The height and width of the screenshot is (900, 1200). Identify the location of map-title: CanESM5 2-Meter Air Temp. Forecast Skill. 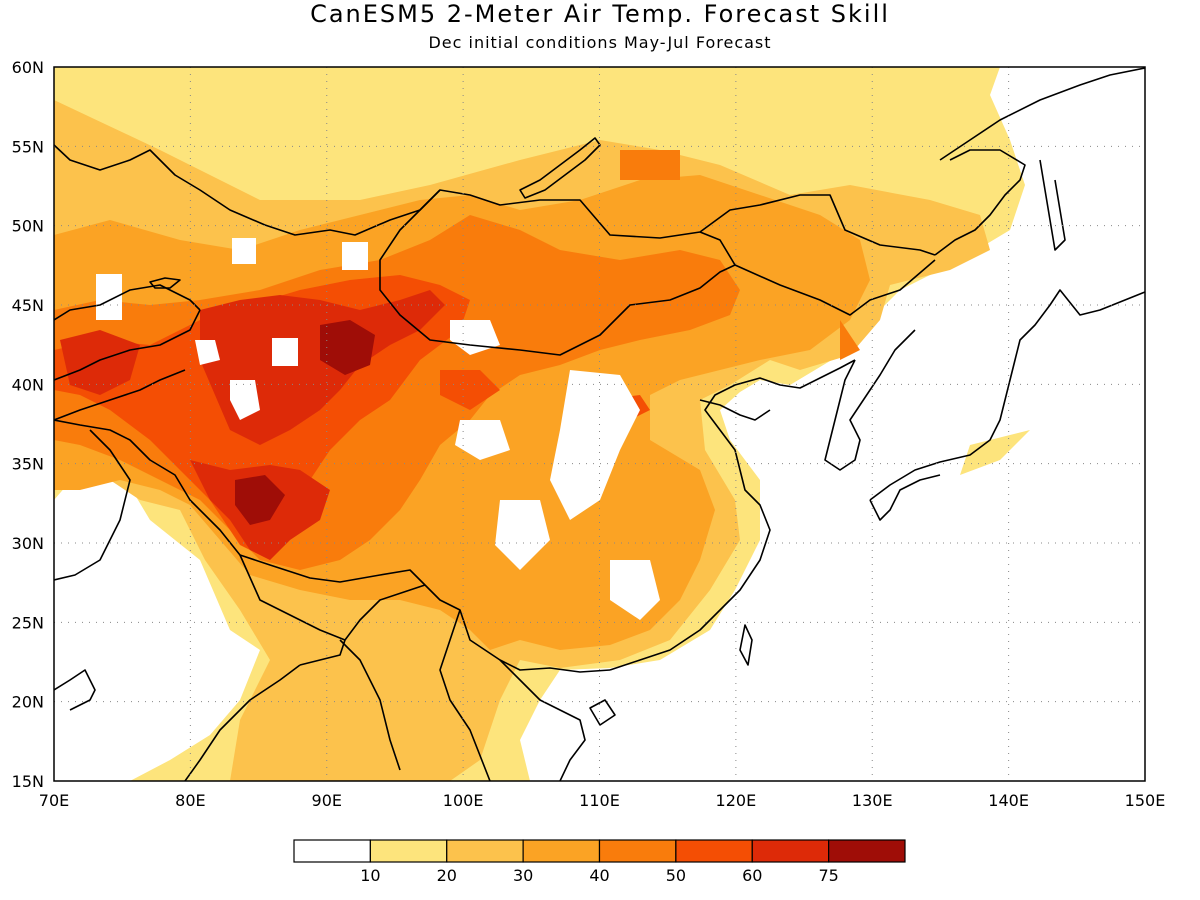
(600, 14).